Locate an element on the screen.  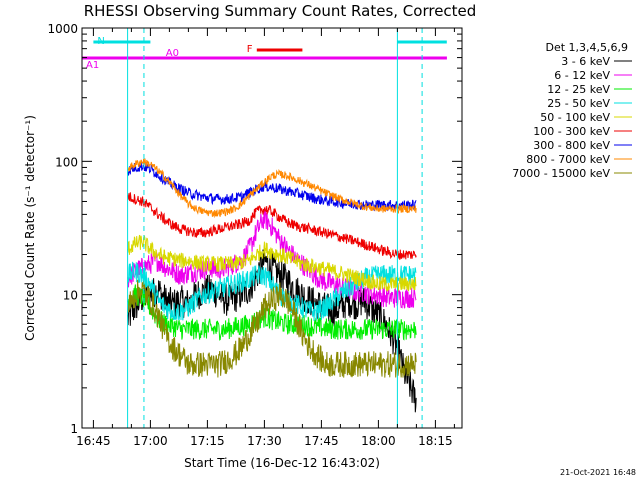
flag-label-4: A0 is located at coordinates (172, 53).